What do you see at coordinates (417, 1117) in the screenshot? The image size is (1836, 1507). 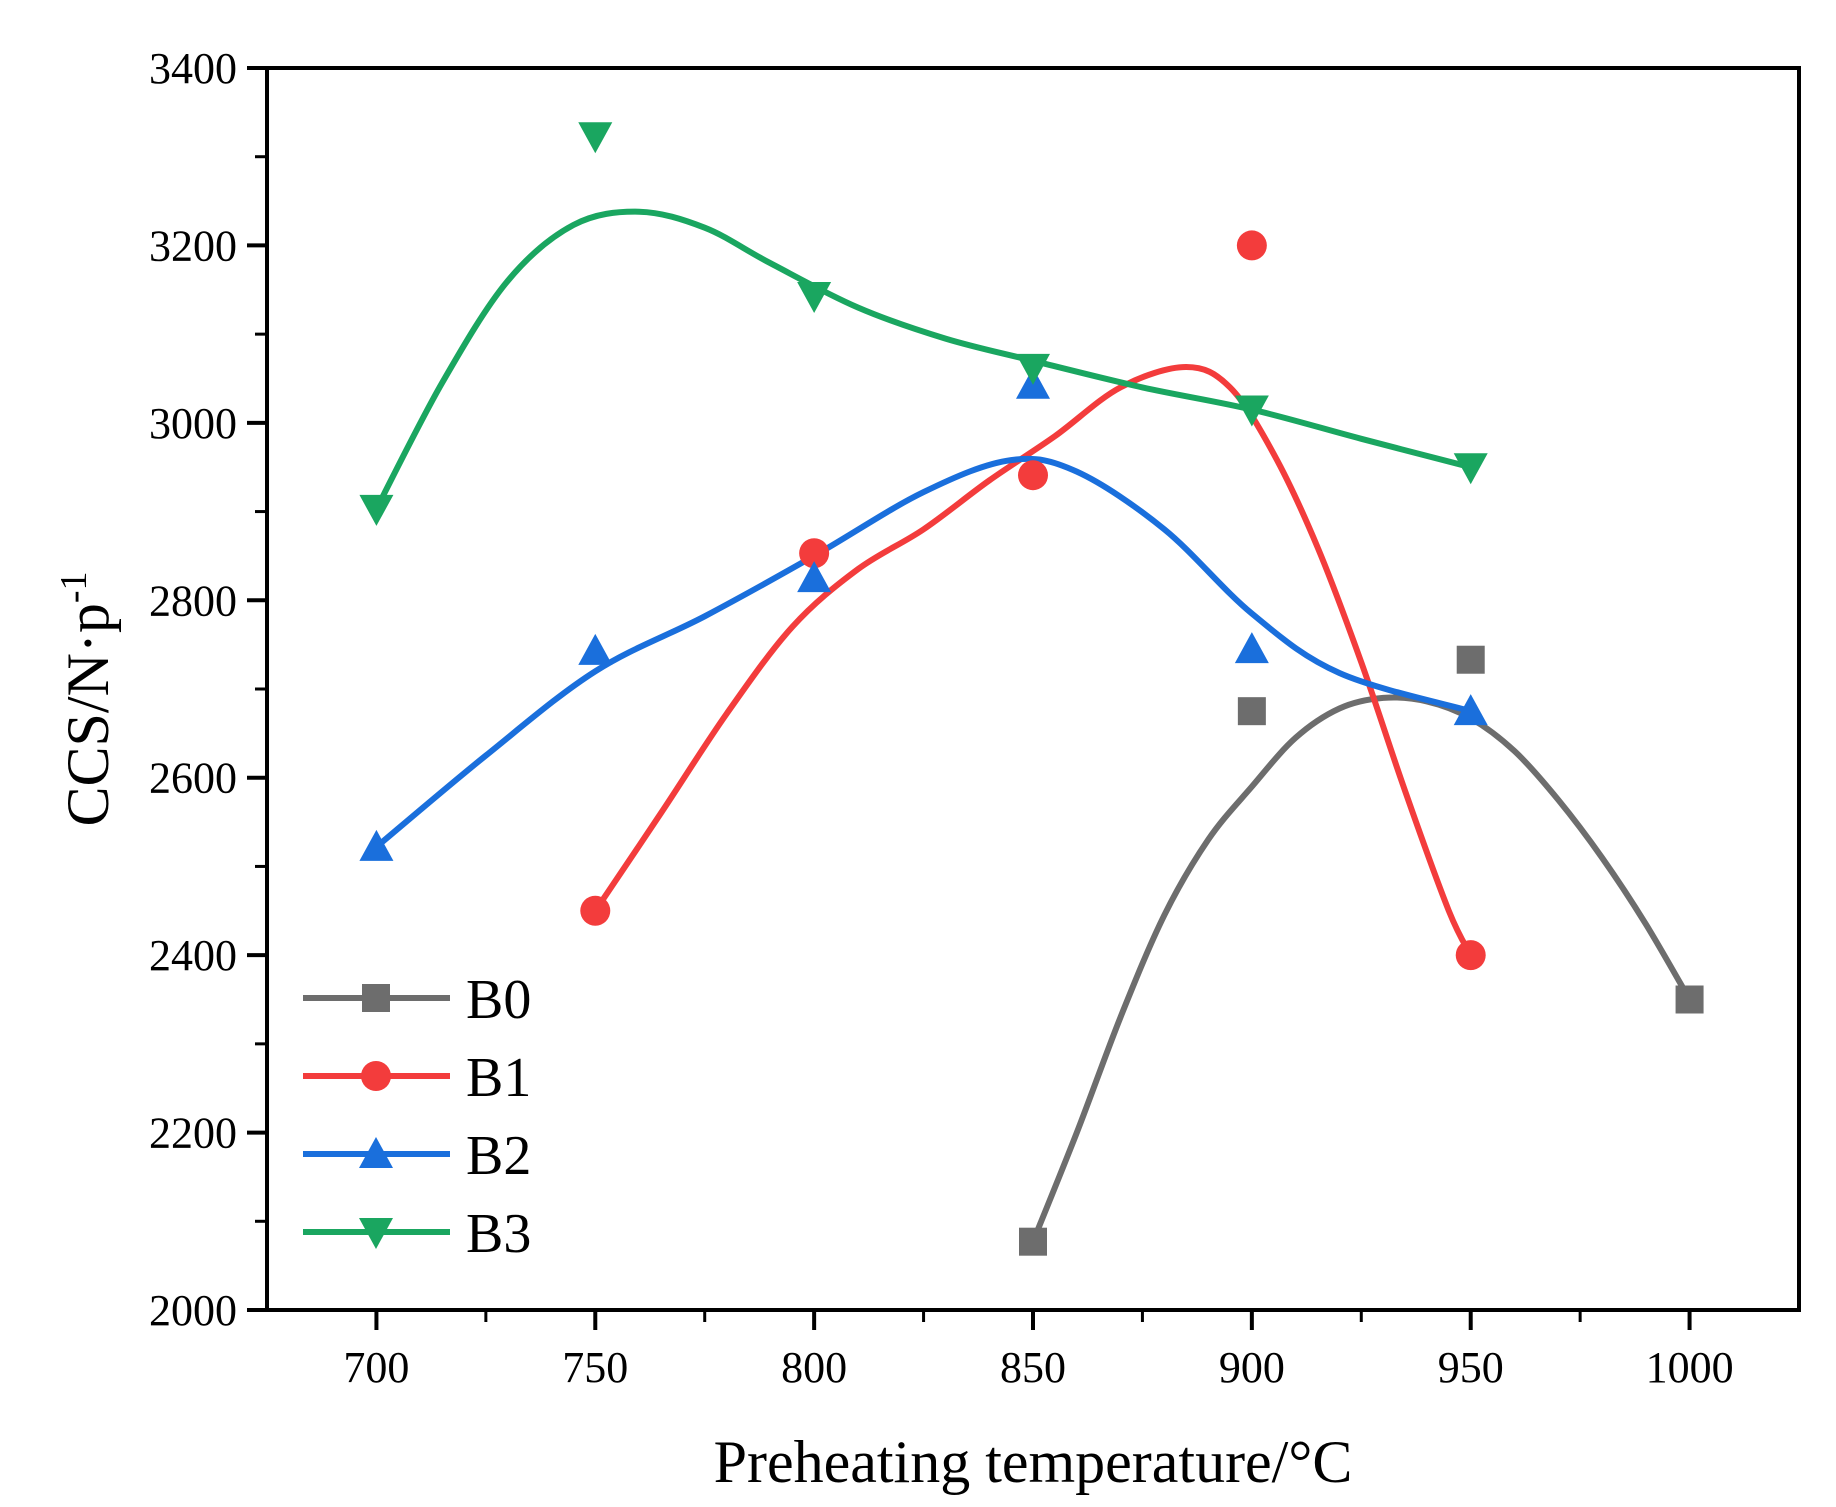 I see `legend: B0 B1 B2 B3` at bounding box center [417, 1117].